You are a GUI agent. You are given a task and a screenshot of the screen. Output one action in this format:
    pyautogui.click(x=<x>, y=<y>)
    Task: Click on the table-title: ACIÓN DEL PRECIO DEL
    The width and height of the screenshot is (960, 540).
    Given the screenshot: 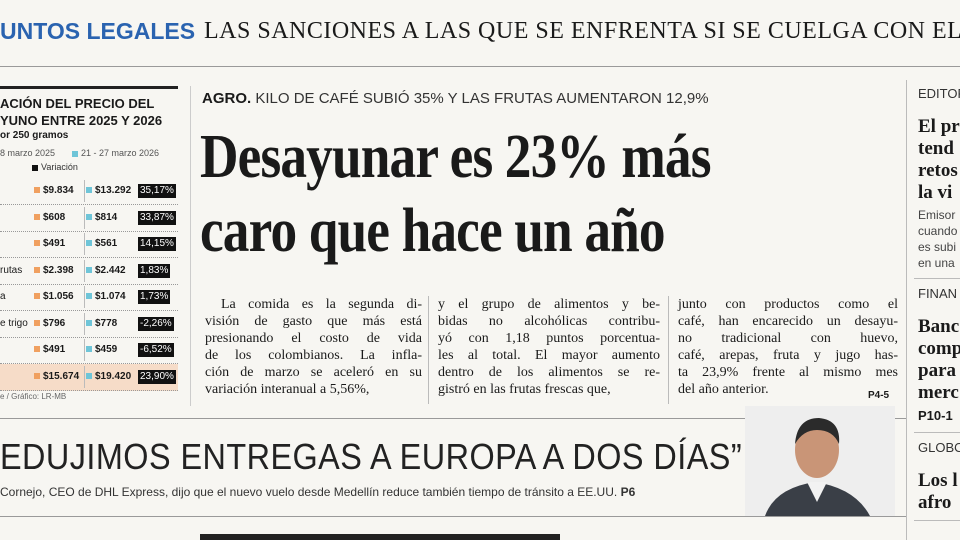 What is the action you would take?
    pyautogui.click(x=77, y=103)
    